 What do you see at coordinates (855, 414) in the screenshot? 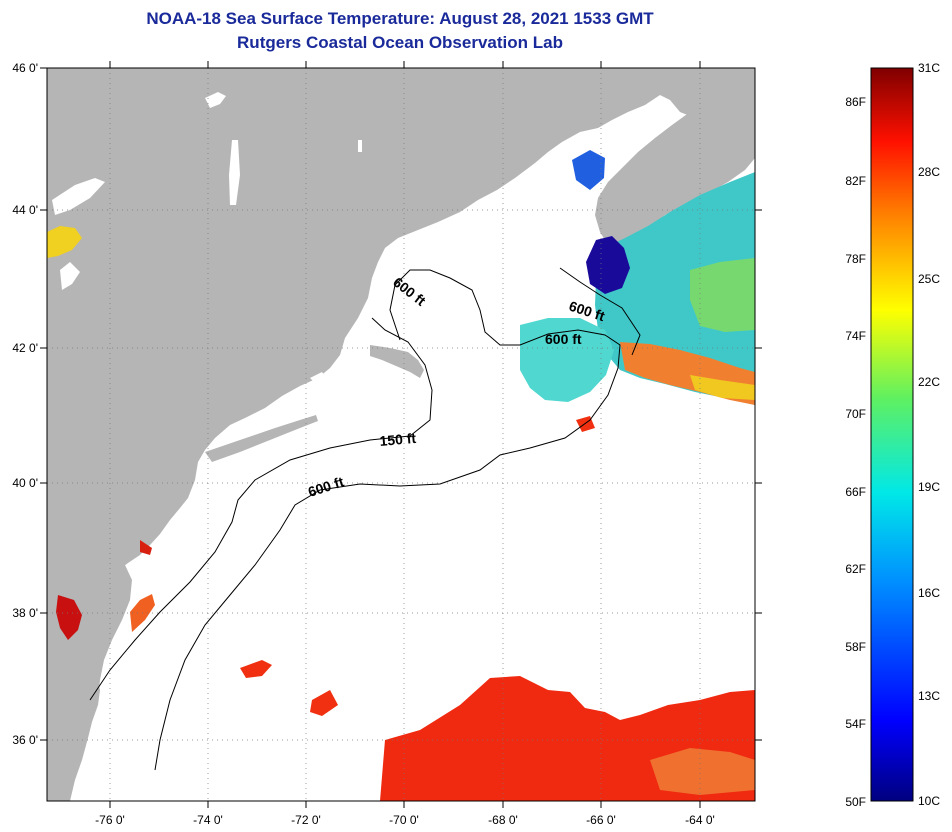
I see `colorbar-fahrenheit-label: 70F` at bounding box center [855, 414].